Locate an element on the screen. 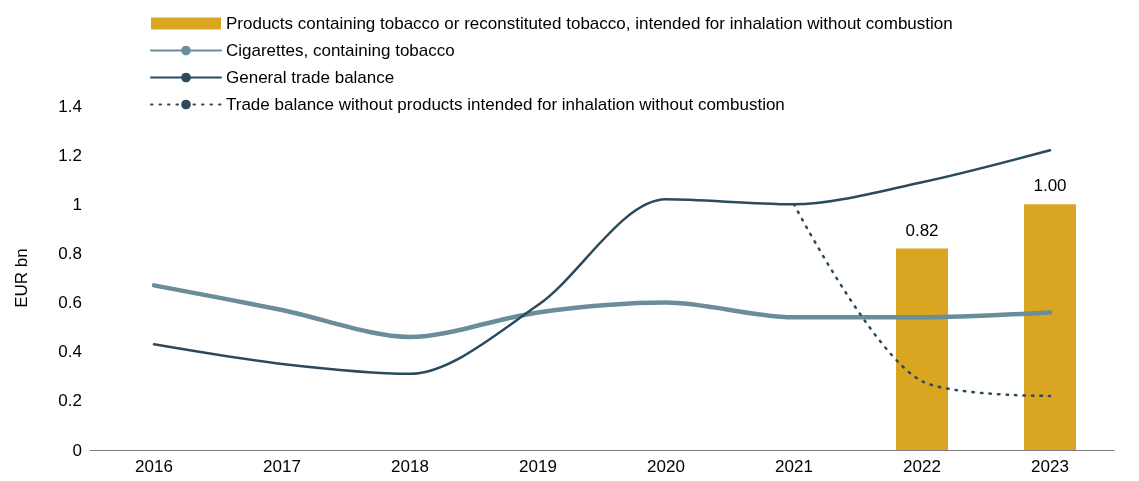 Image resolution: width=1139 pixels, height=481 pixels. x-tick-label: 2023 is located at coordinates (1050, 466).